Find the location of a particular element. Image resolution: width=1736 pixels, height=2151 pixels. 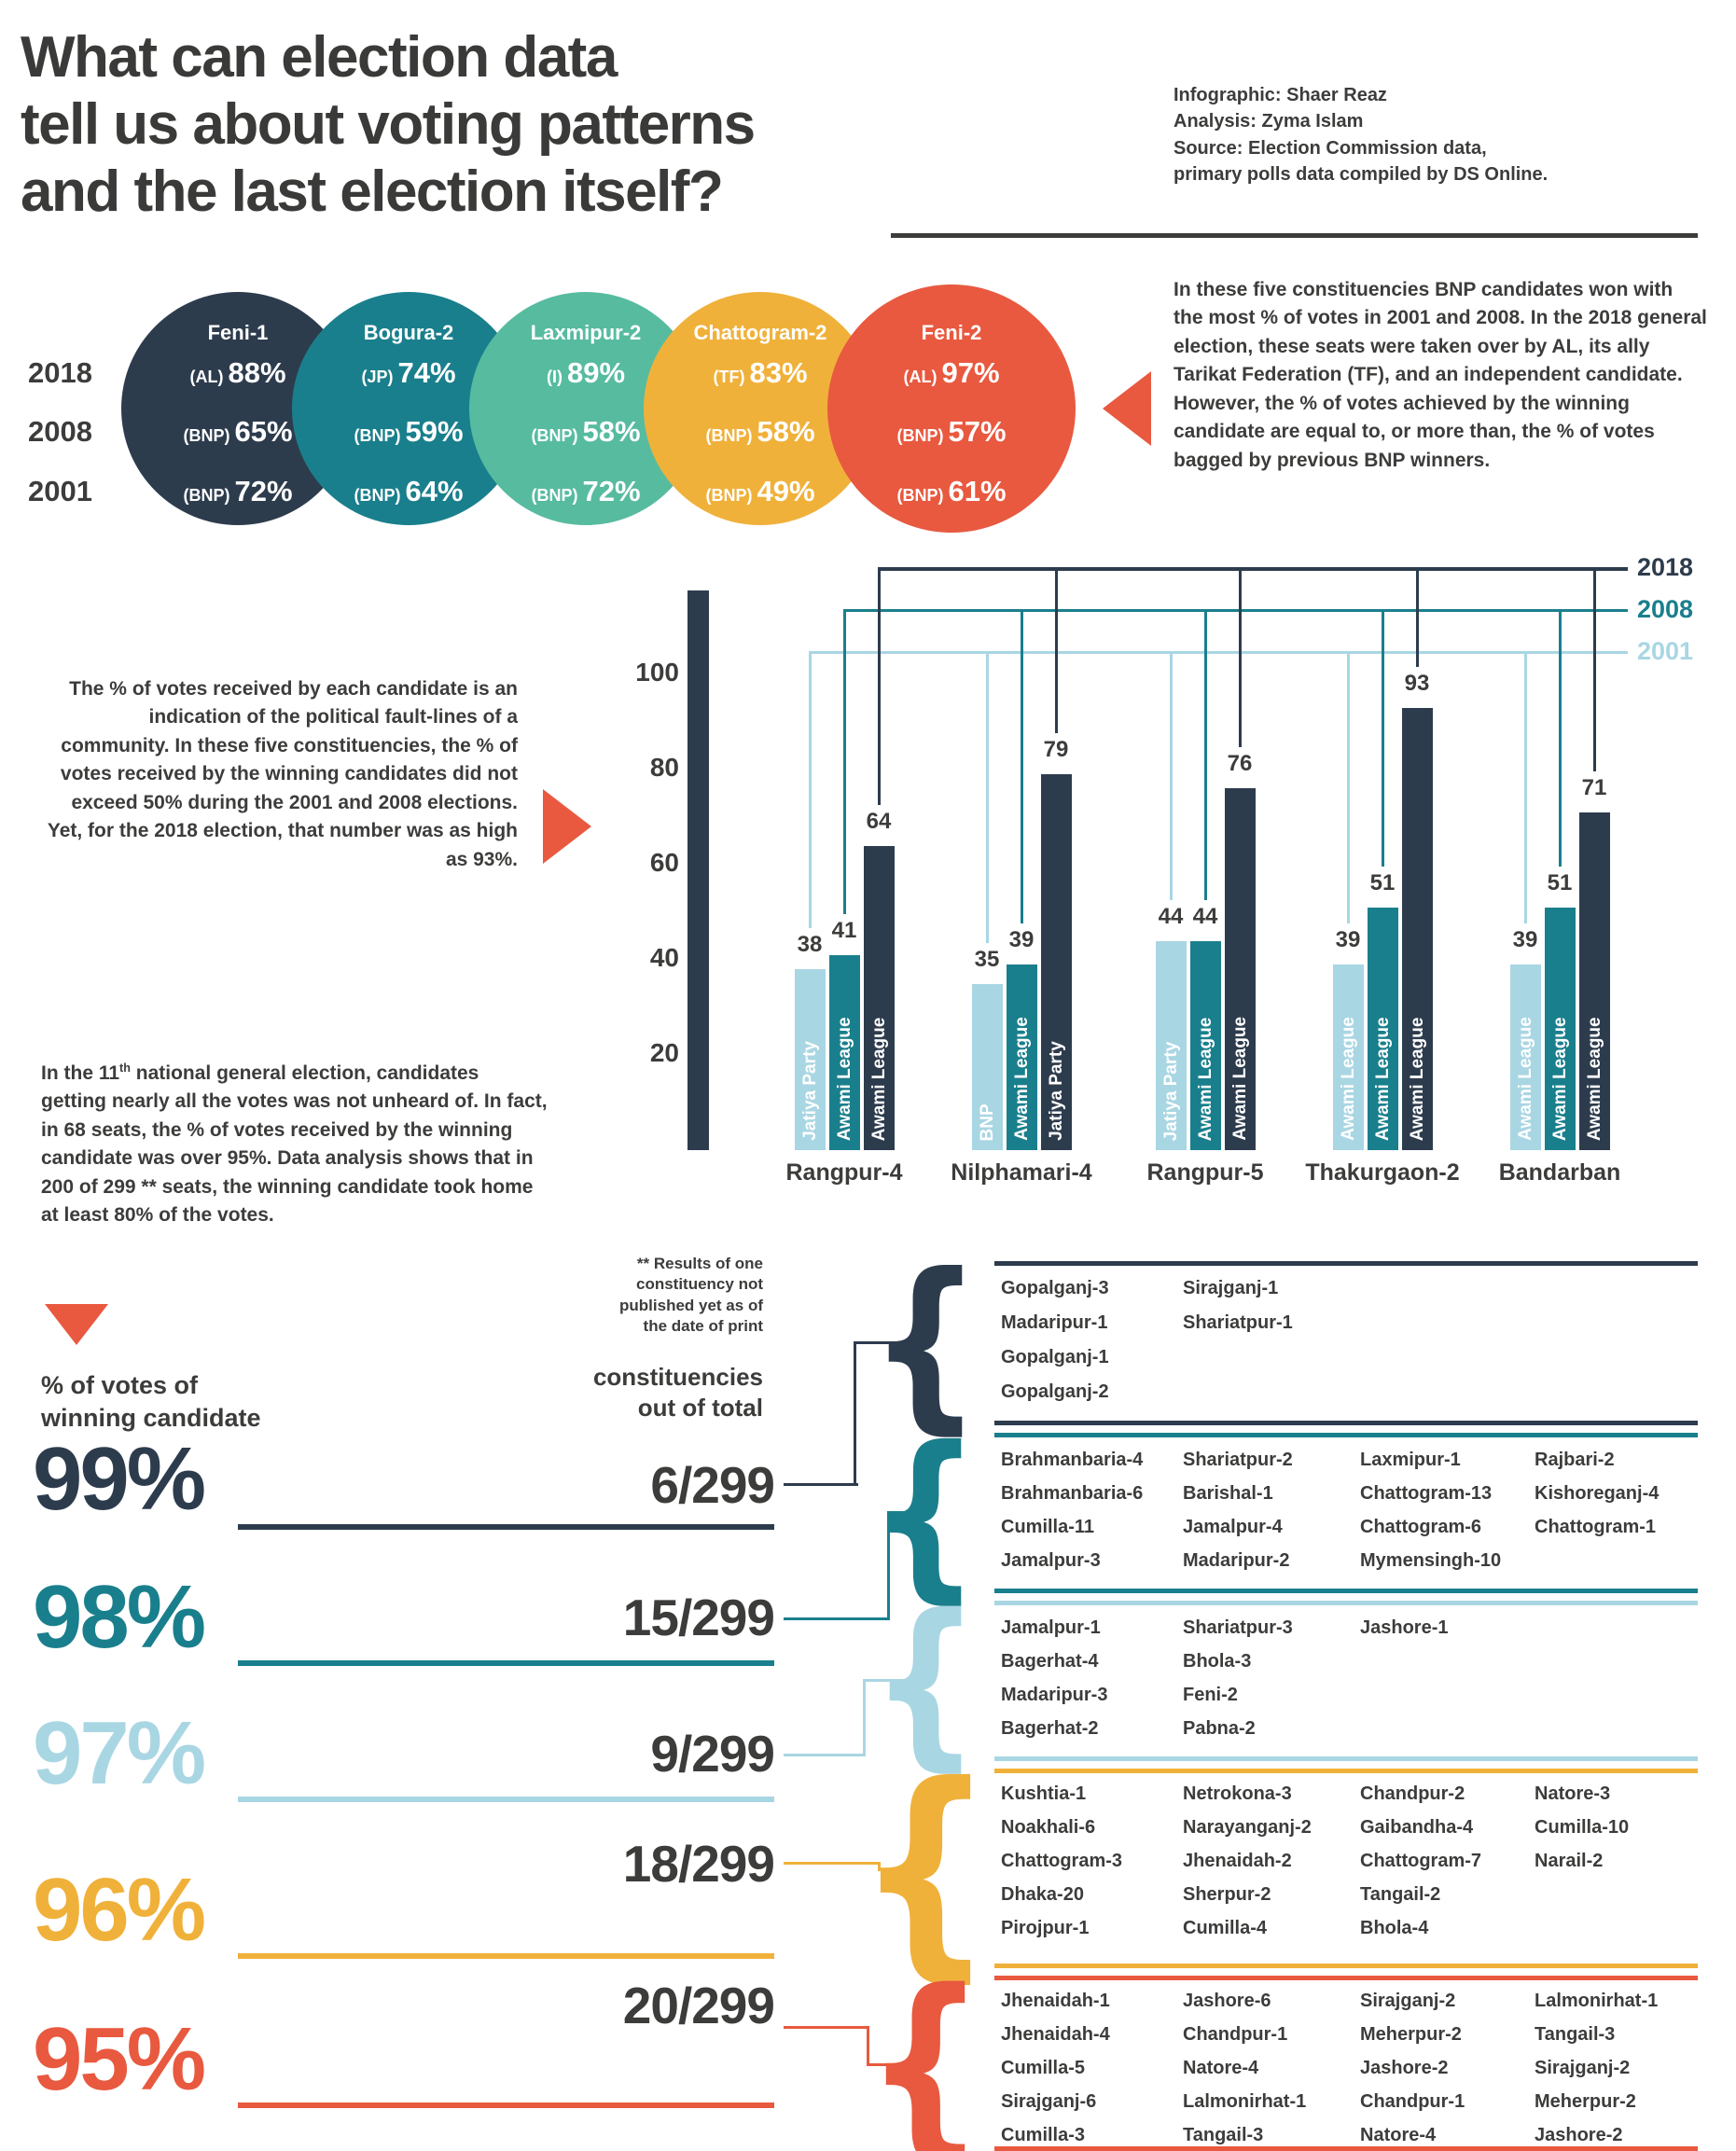

constituency-item: Feni-2 is located at coordinates (1210, 1695).